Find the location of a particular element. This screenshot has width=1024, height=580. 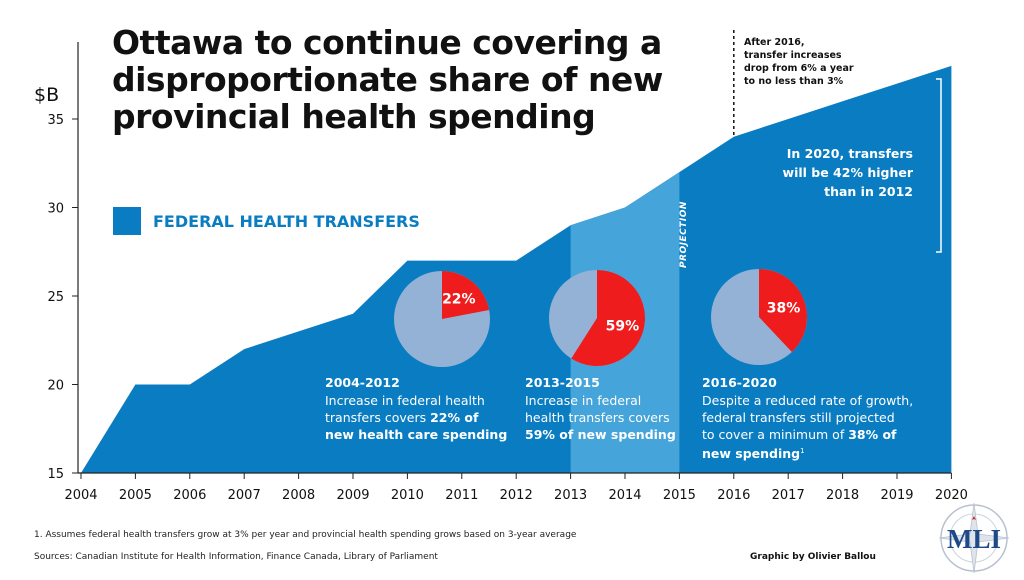

legend-label: FEDERAL HEALTH TRANSFERS is located at coordinates (286, 221).